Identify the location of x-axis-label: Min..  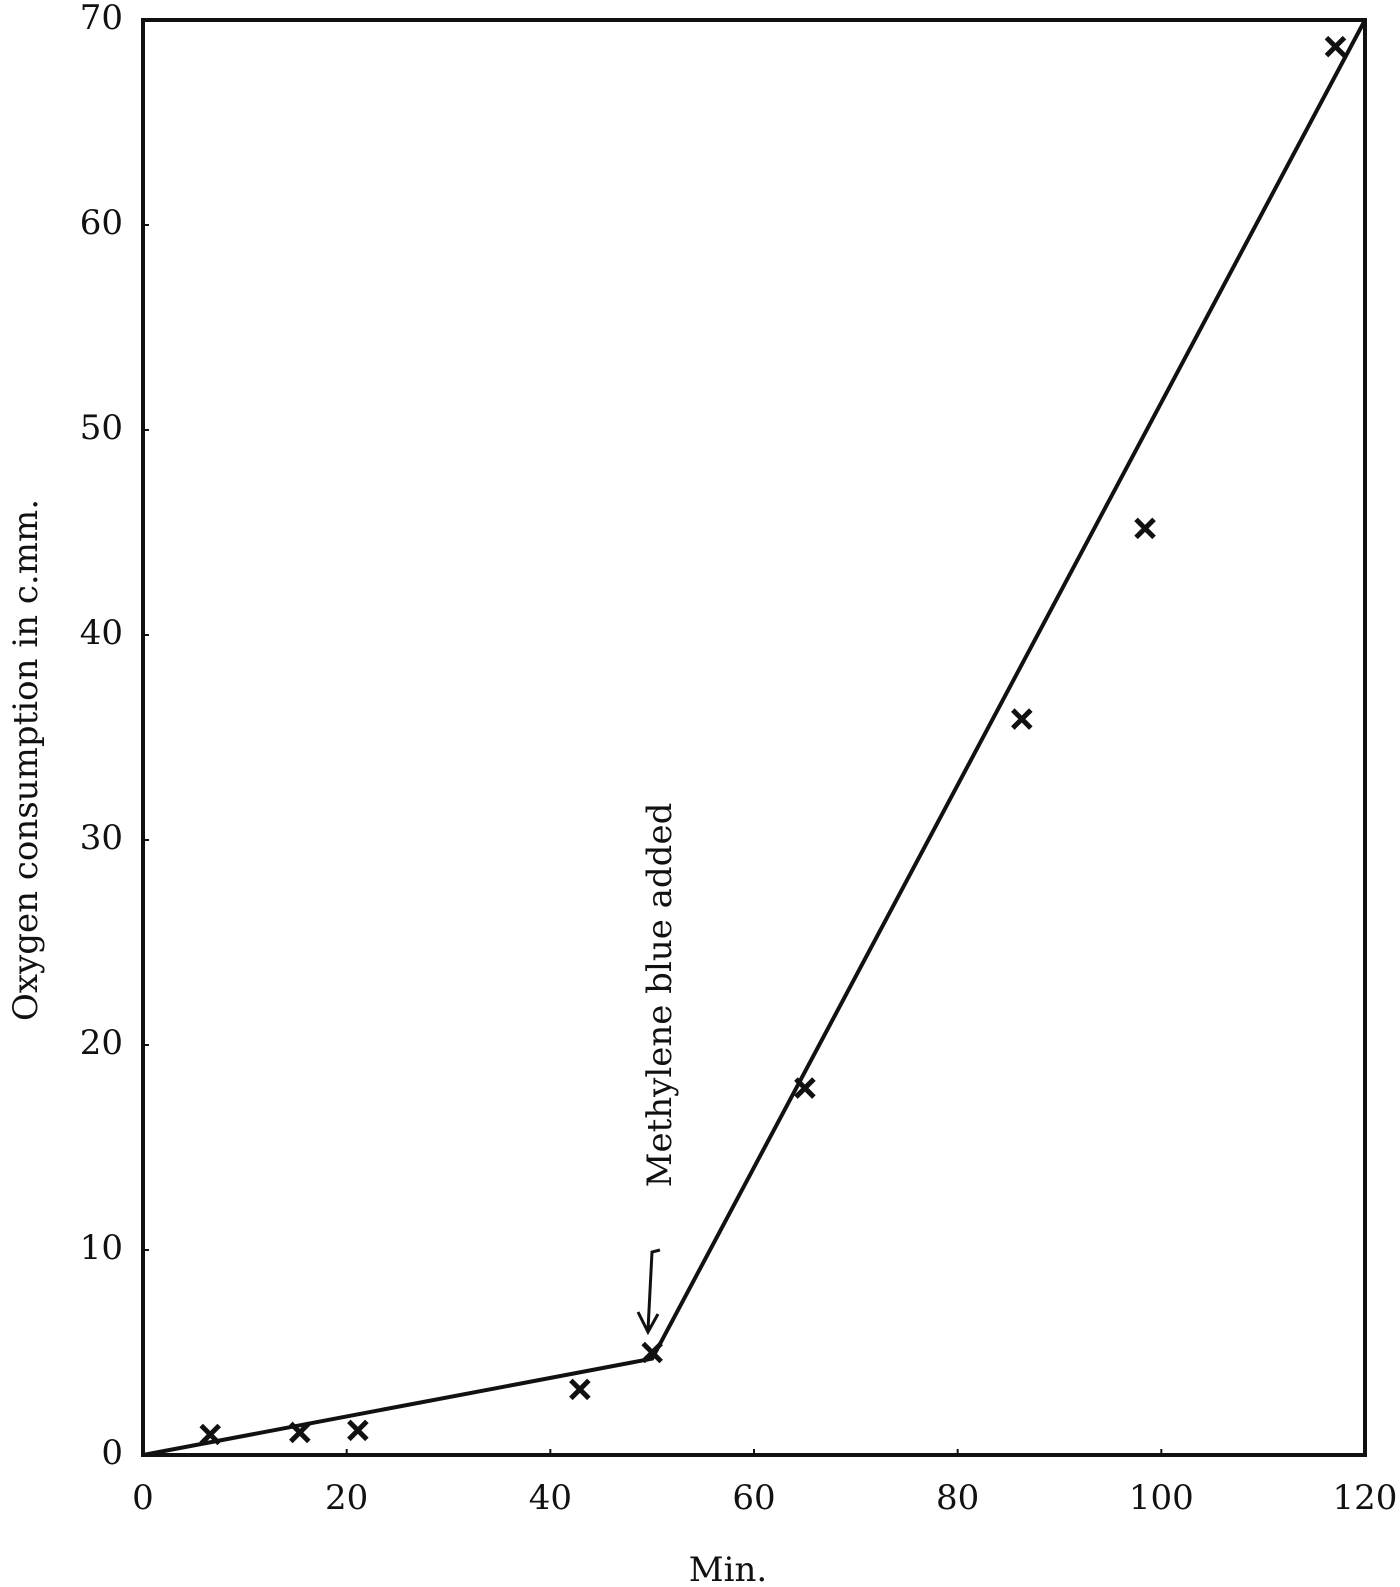
(728, 1568).